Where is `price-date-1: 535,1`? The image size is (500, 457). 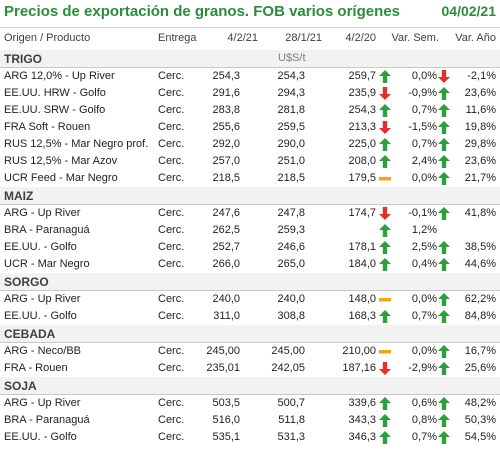 price-date-1: 535,1 is located at coordinates (226, 437).